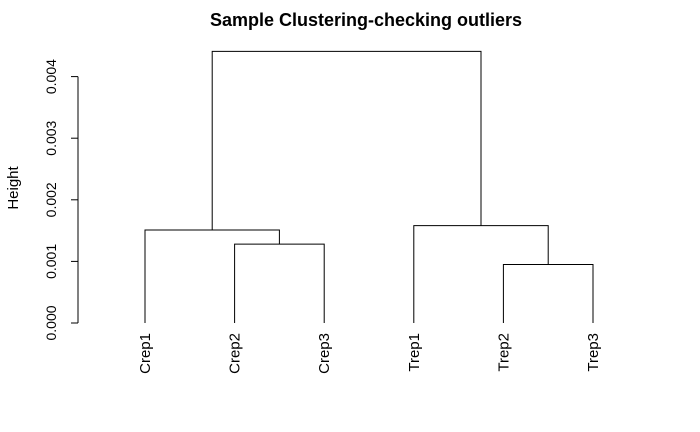 The width and height of the screenshot is (700, 432). What do you see at coordinates (503, 352) in the screenshot?
I see `leaf-label: Trep2` at bounding box center [503, 352].